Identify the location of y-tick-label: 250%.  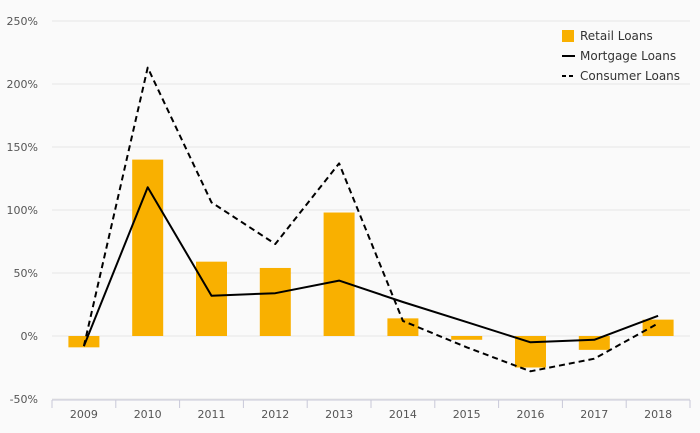
(22, 21).